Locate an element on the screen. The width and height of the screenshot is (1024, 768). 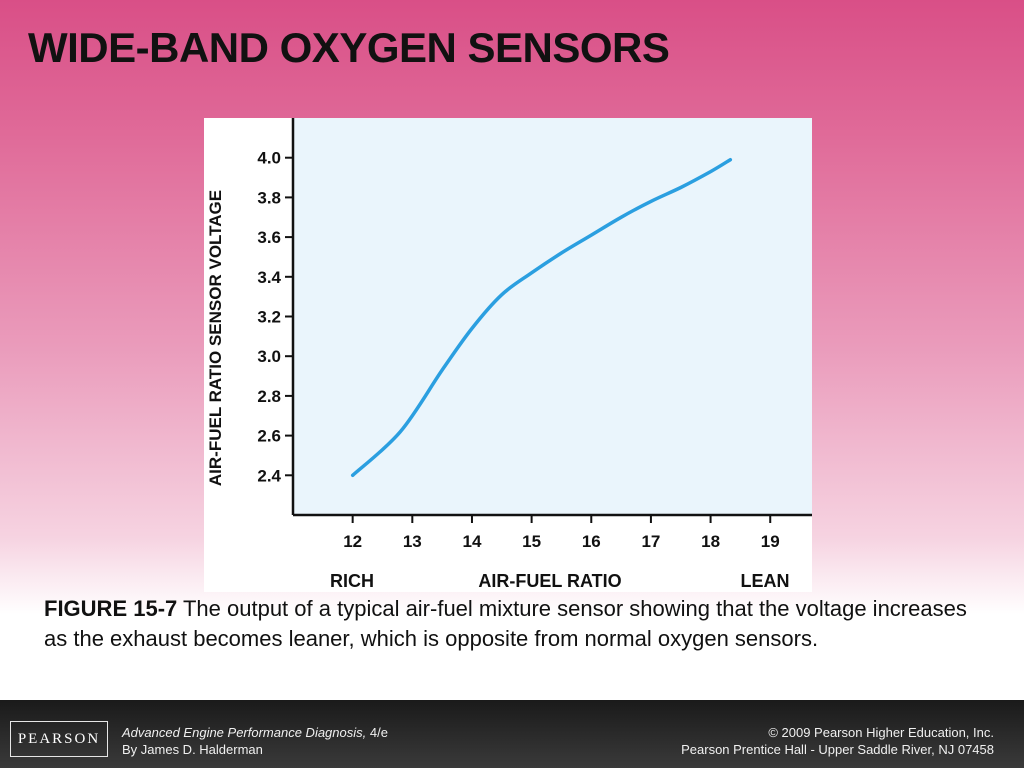
x-ticks: 12 13 14 15 16 17 18 19 is located at coordinates (561, 533).